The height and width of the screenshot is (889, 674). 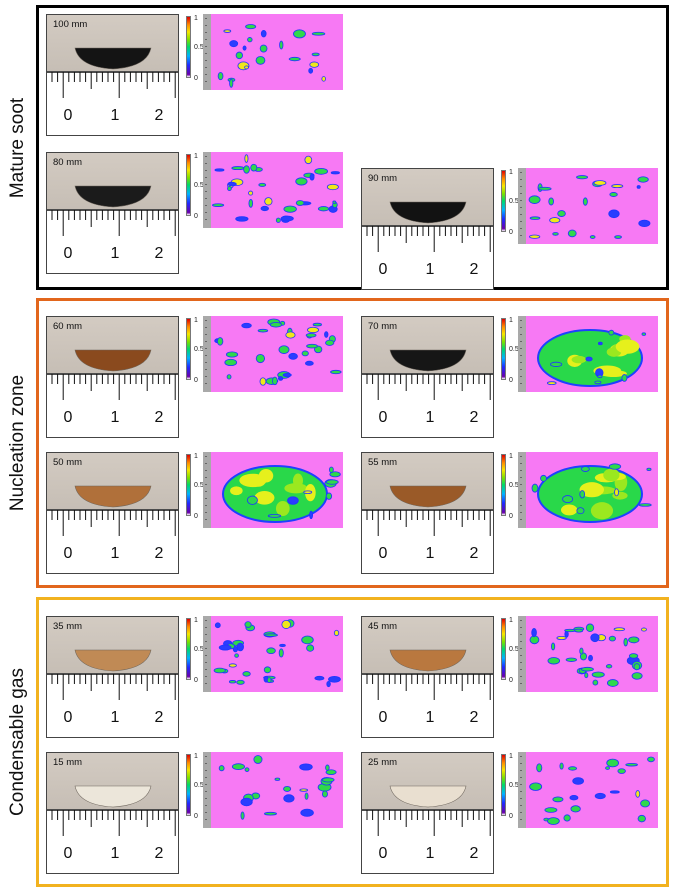 What do you see at coordinates (112, 213) in the screenshot?
I see `sample-photo: 80 mm 0 1 2` at bounding box center [112, 213].